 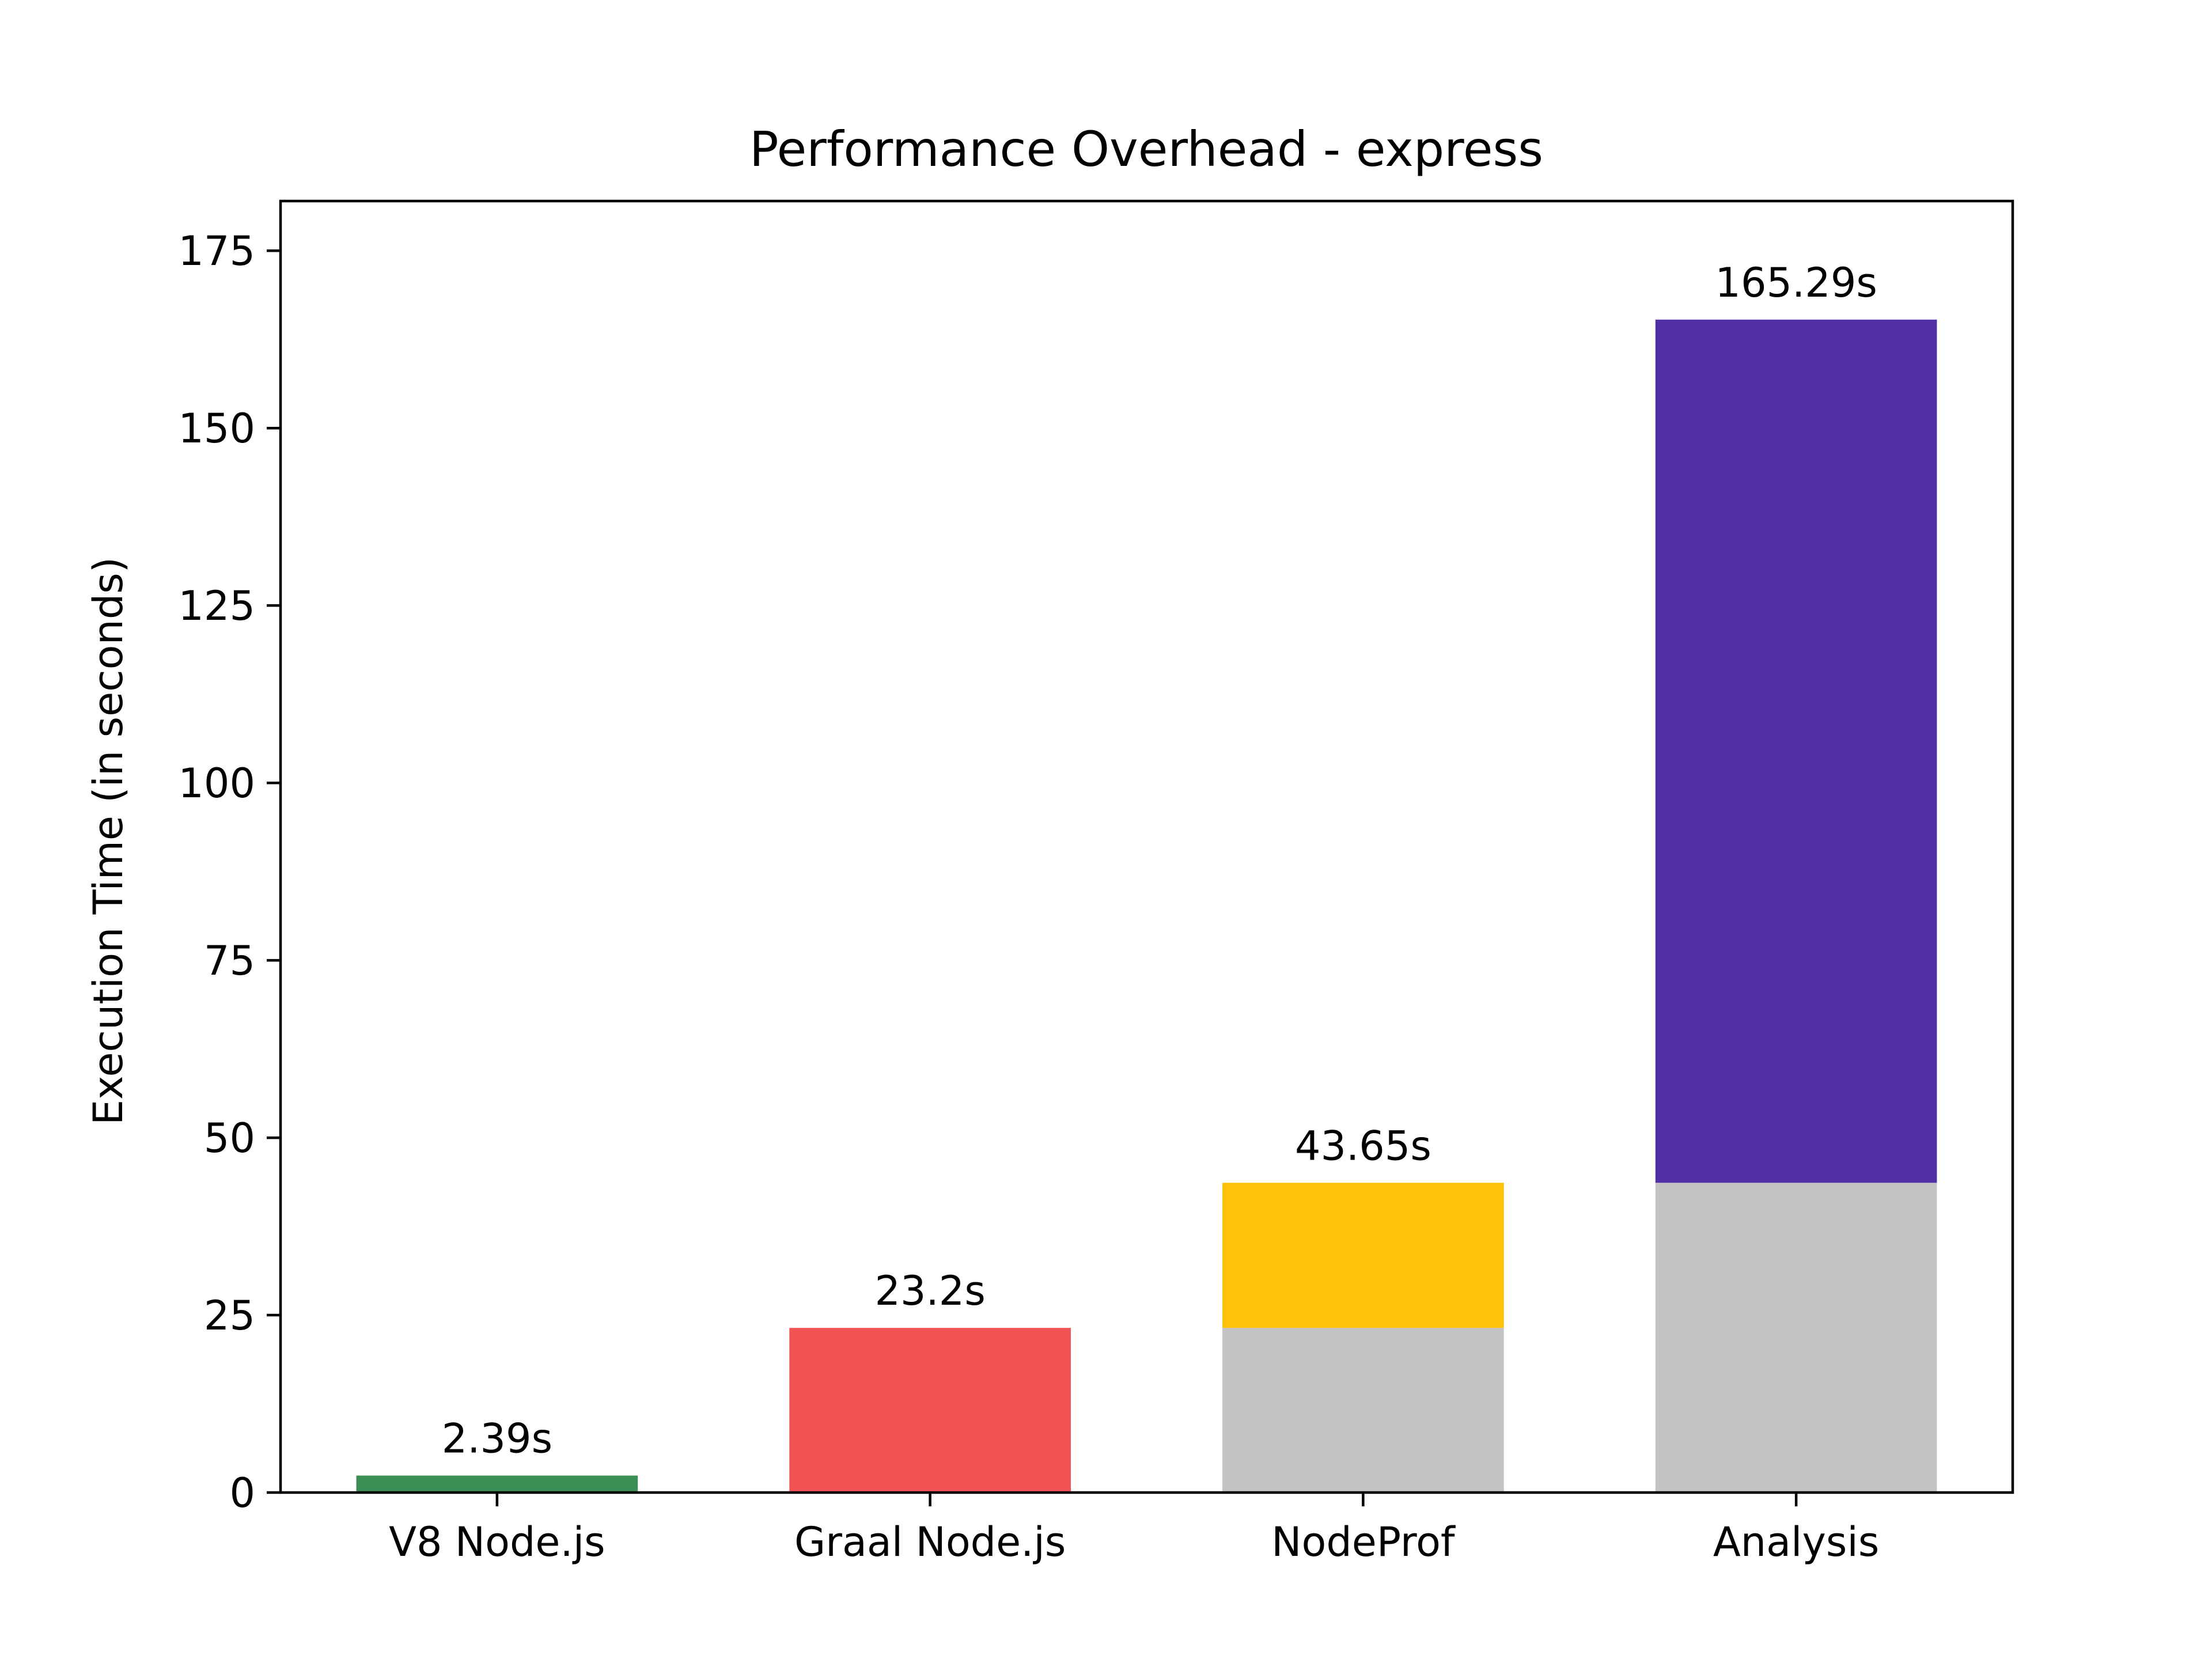 I want to click on x-tick-label-3: Analysis, so click(x=1796, y=1542).